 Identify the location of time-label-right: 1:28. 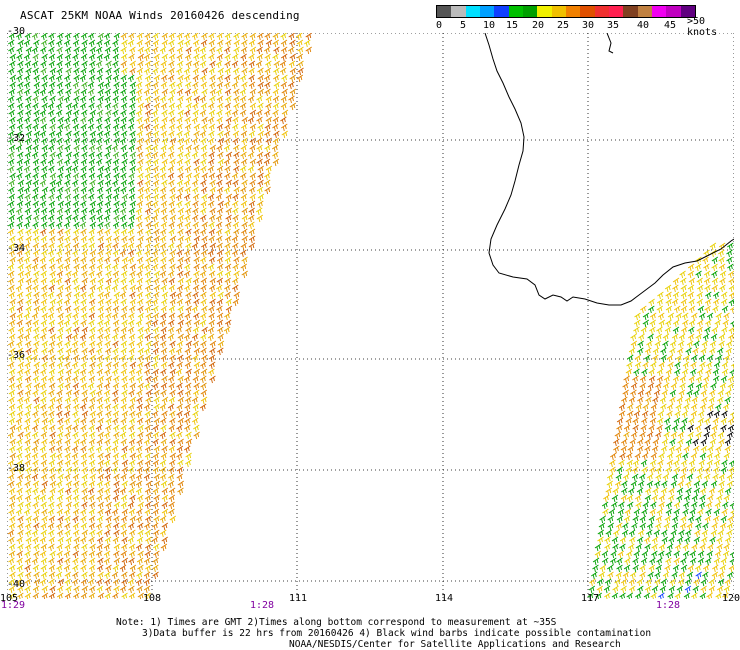
(668, 605).